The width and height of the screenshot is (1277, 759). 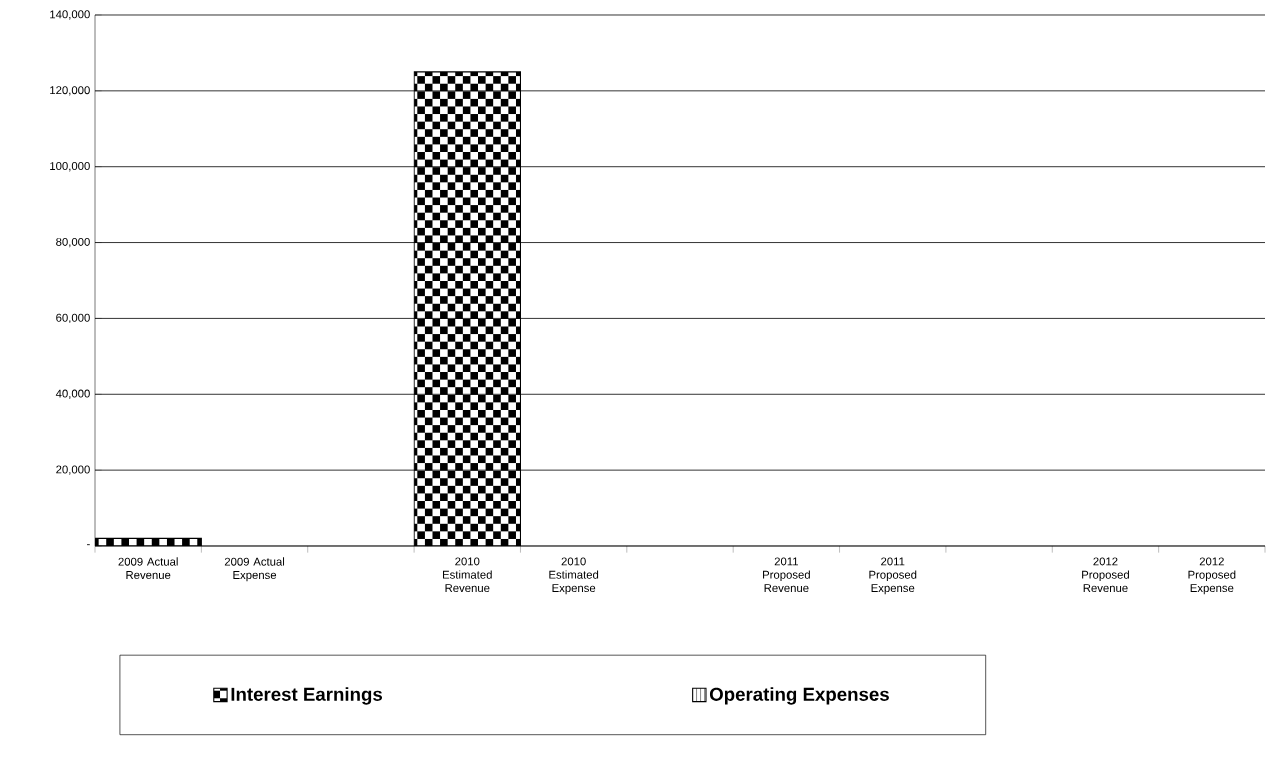 What do you see at coordinates (467, 575) in the screenshot?
I see `x-tick-label: 2010 Estimated Revenue` at bounding box center [467, 575].